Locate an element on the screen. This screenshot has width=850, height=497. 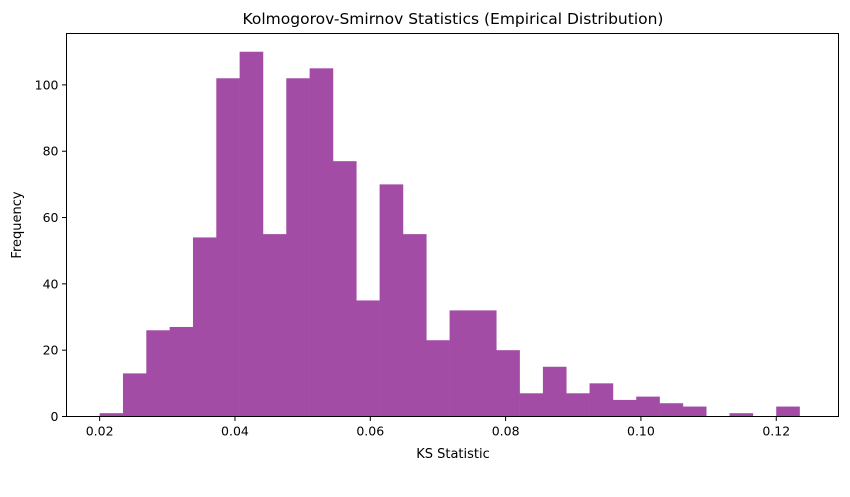
x-tick-label: 0.10 is located at coordinates (641, 431).